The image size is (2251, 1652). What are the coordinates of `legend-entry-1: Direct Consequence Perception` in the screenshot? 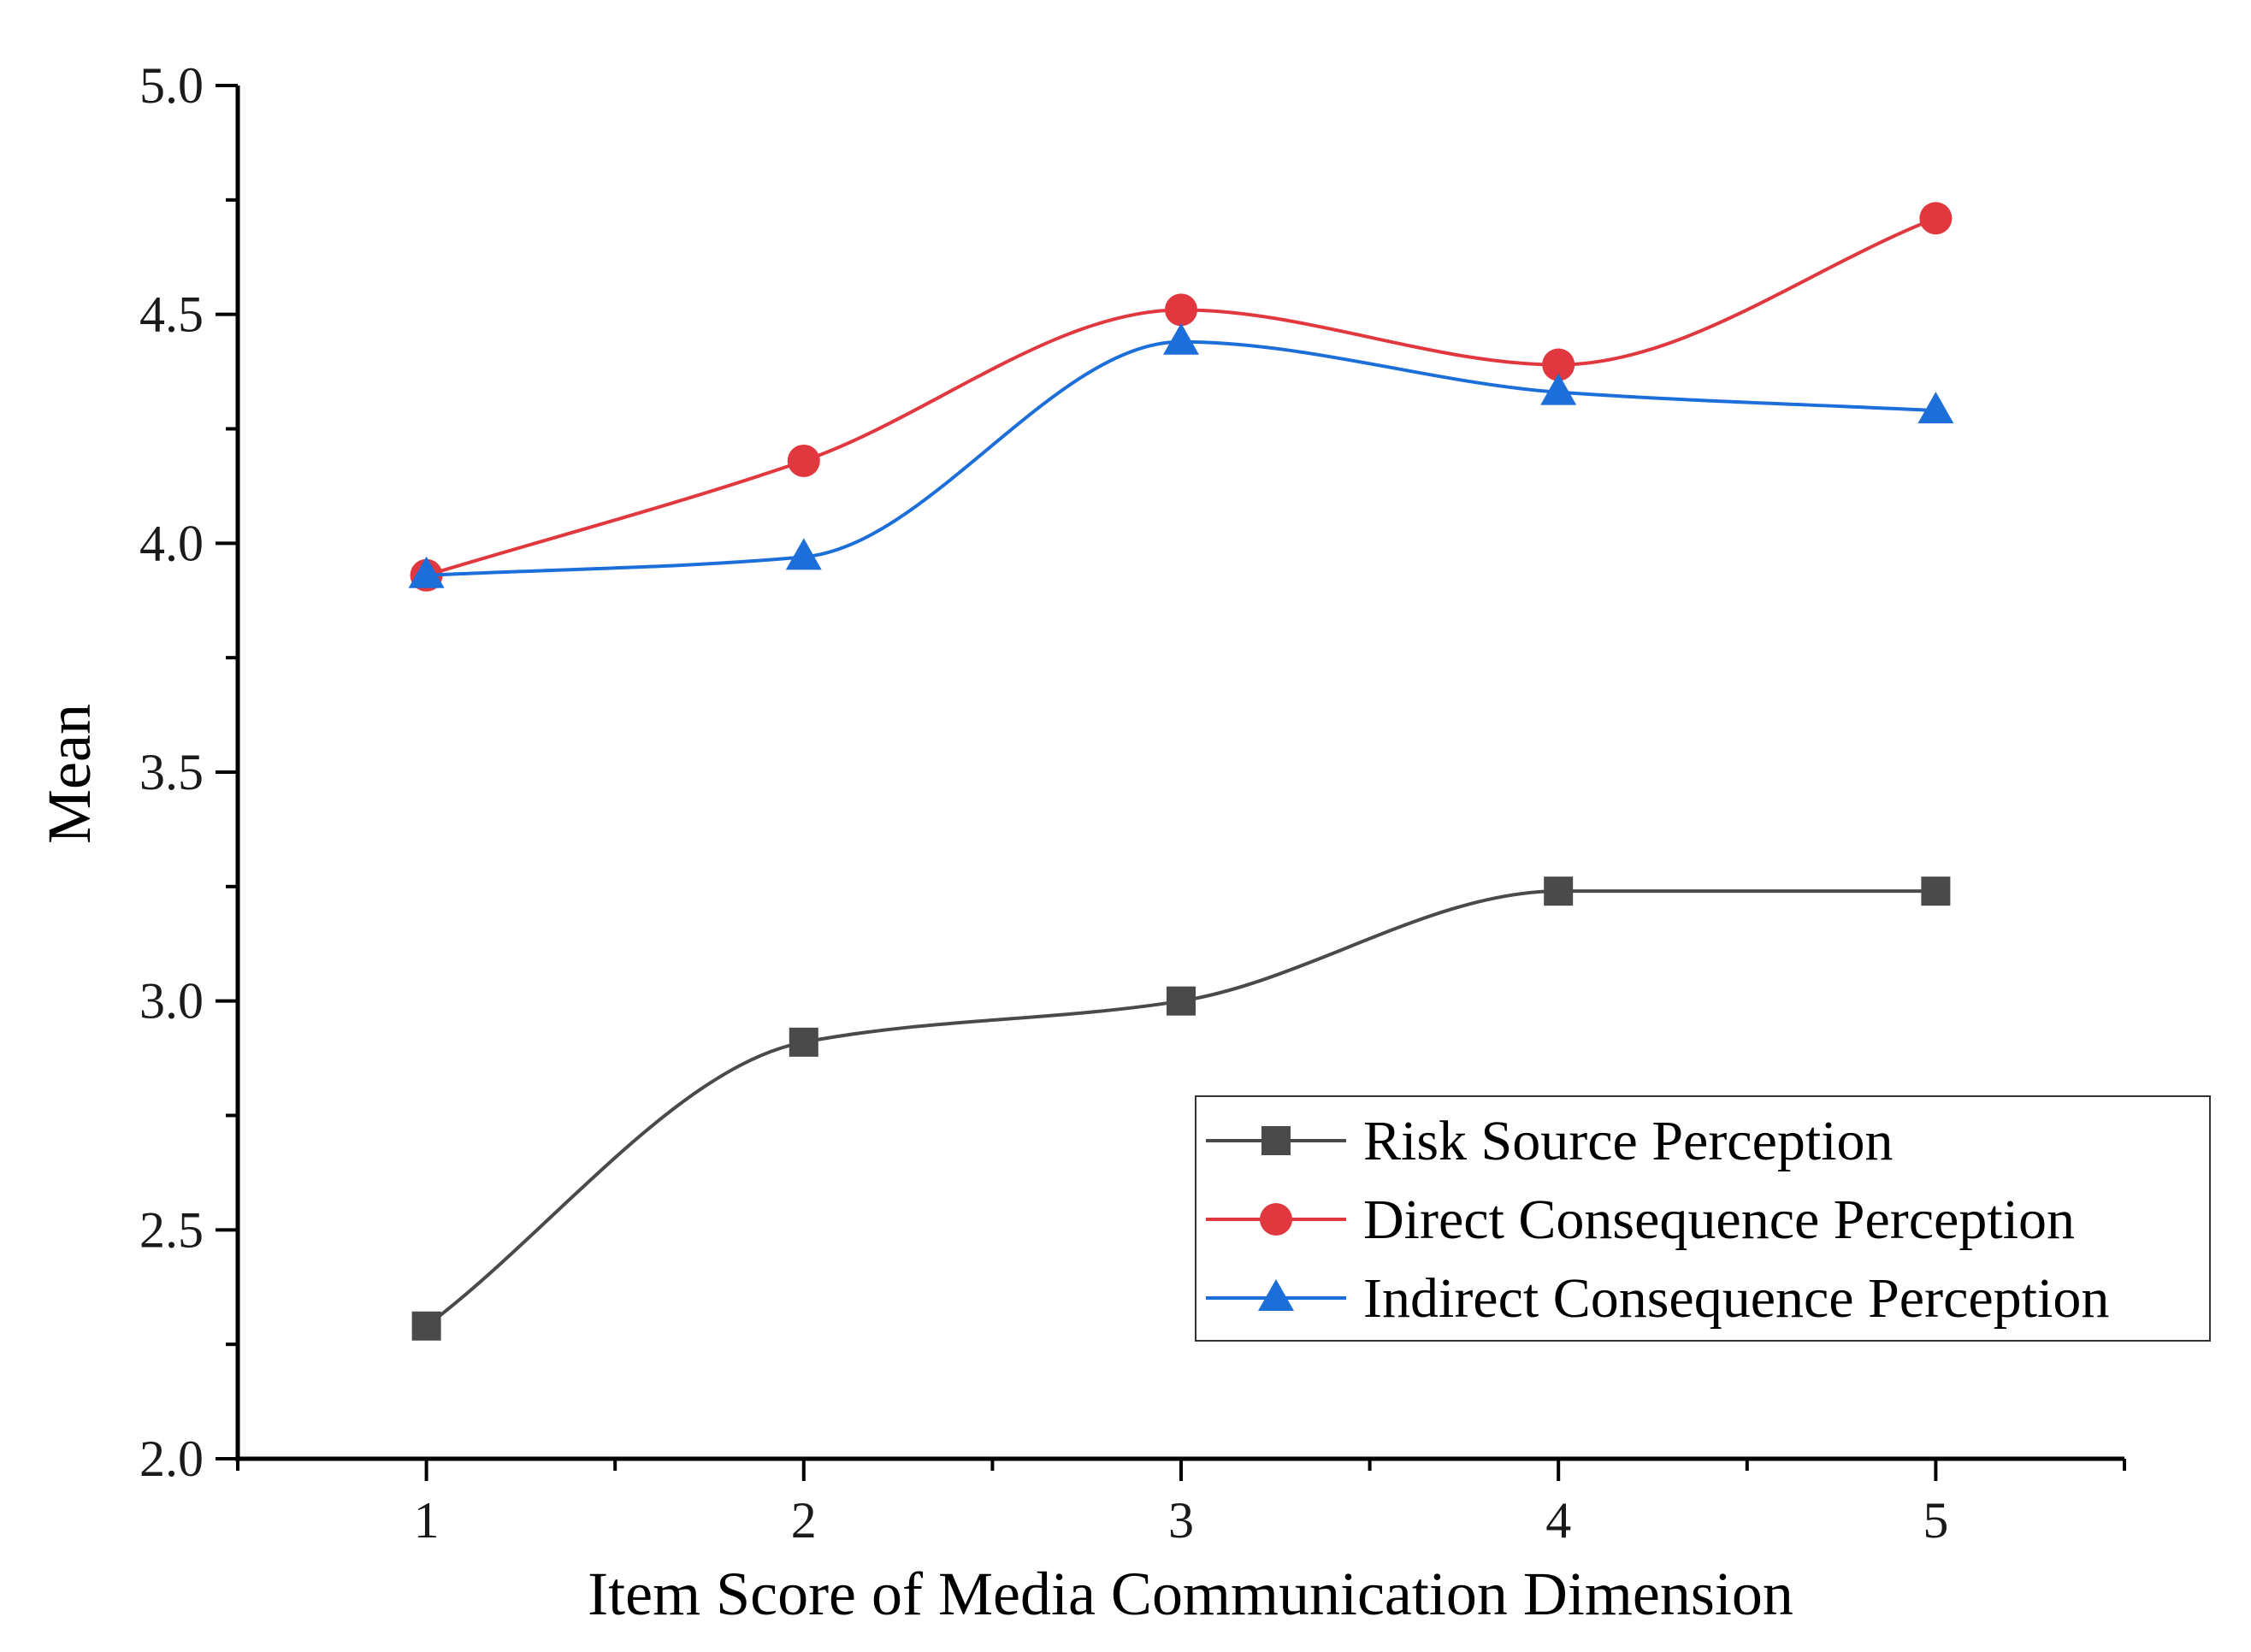 It's located at (1640, 1220).